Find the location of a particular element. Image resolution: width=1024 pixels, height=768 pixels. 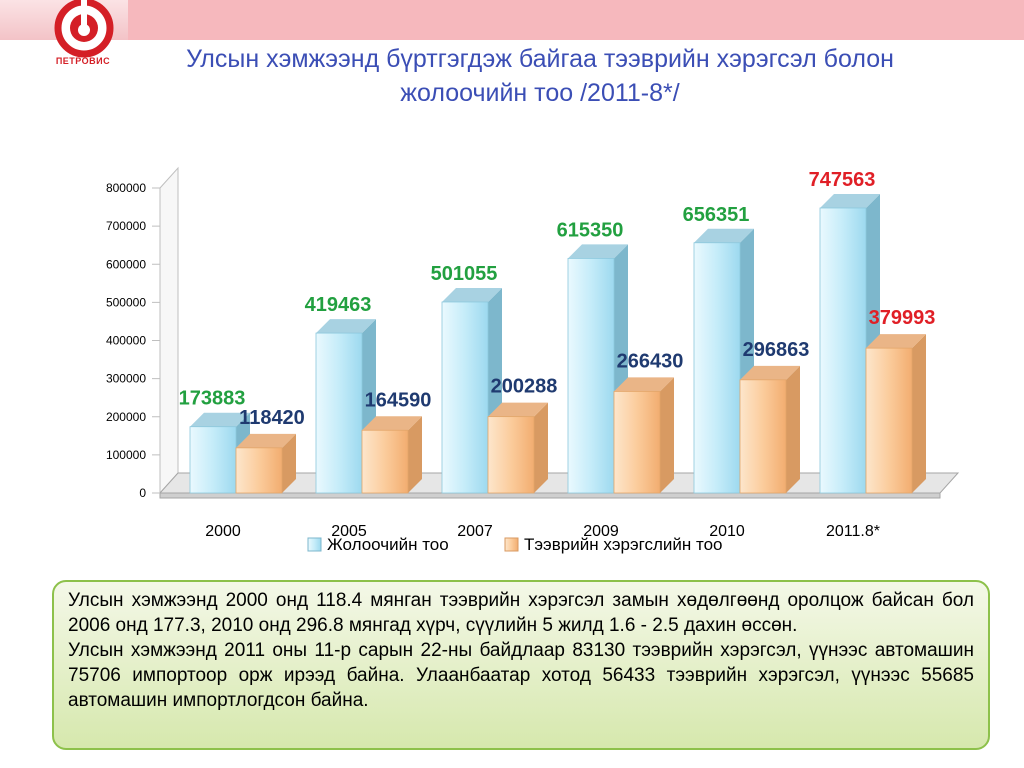

x-tick-label: 2009 is located at coordinates (601, 531).